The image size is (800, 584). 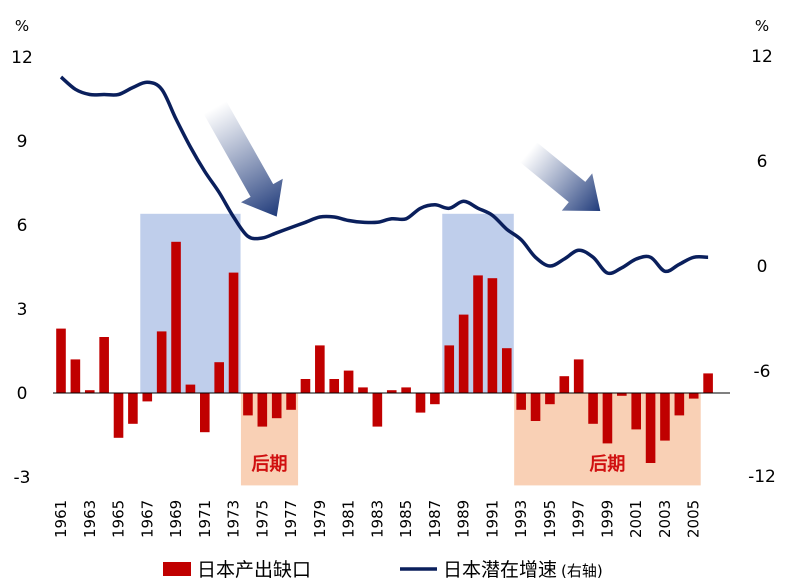 What do you see at coordinates (636, 519) in the screenshot?
I see `x-axis-tick-2001: 2001` at bounding box center [636, 519].